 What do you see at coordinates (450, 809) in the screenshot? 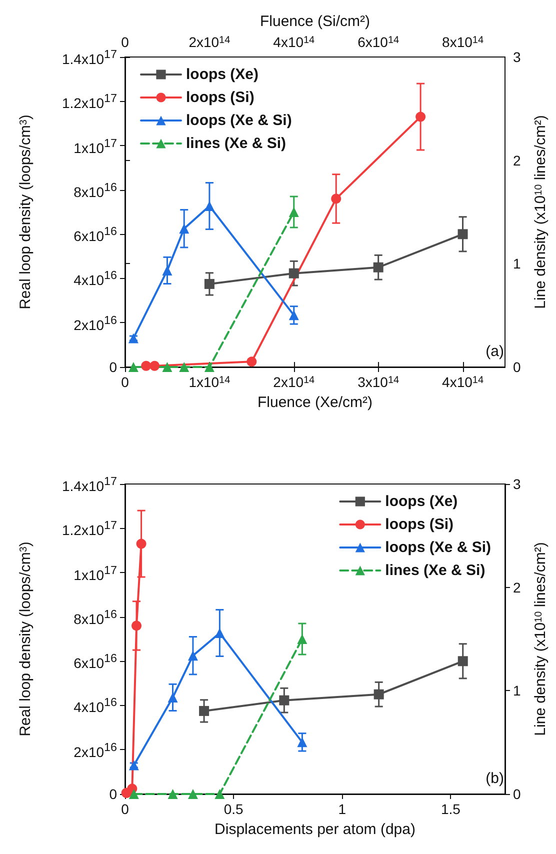
I see `x-tick-label: 1.5` at bounding box center [450, 809].